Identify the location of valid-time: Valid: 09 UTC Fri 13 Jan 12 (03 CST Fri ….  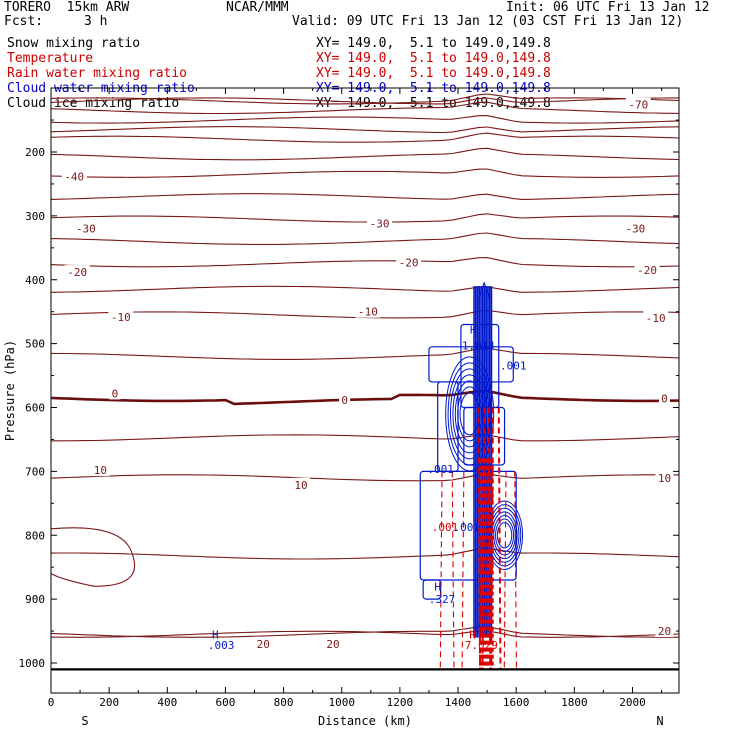
(488, 21).